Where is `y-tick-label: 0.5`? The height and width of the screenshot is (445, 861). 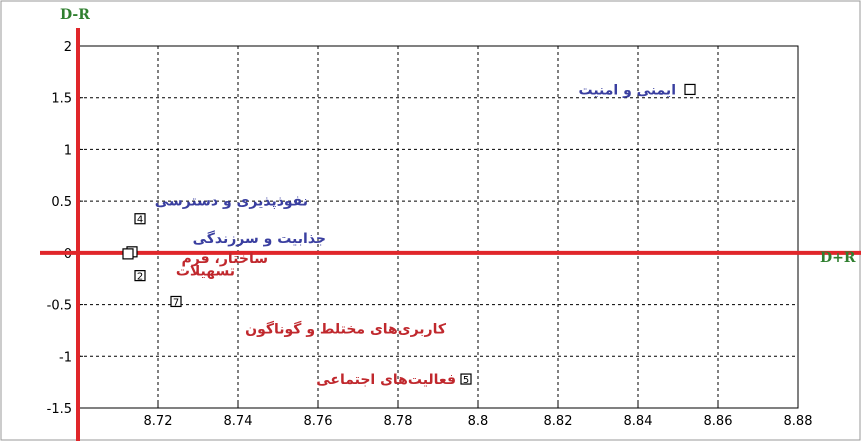 y-tick-label: 0.5 is located at coordinates (61, 202).